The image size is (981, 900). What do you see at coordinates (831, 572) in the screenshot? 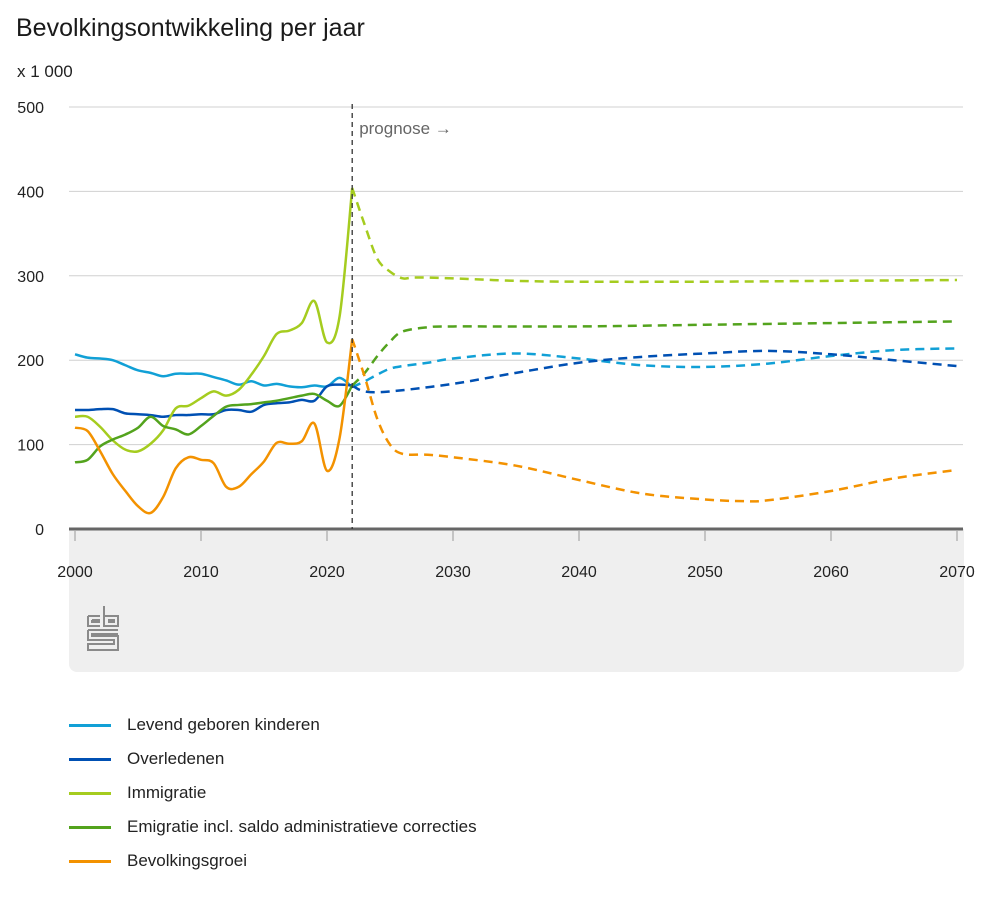
I see `x-tick-label: 2060` at bounding box center [831, 572].